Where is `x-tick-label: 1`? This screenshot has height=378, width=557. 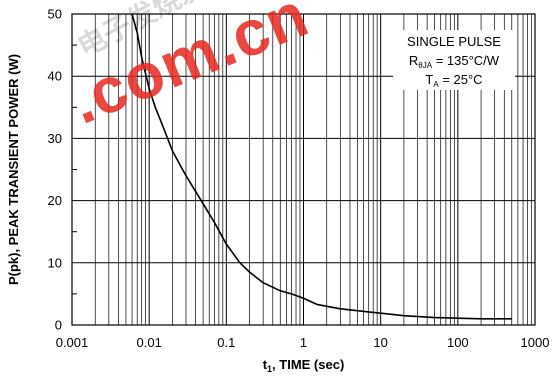 x-tick-label: 1 is located at coordinates (303, 342).